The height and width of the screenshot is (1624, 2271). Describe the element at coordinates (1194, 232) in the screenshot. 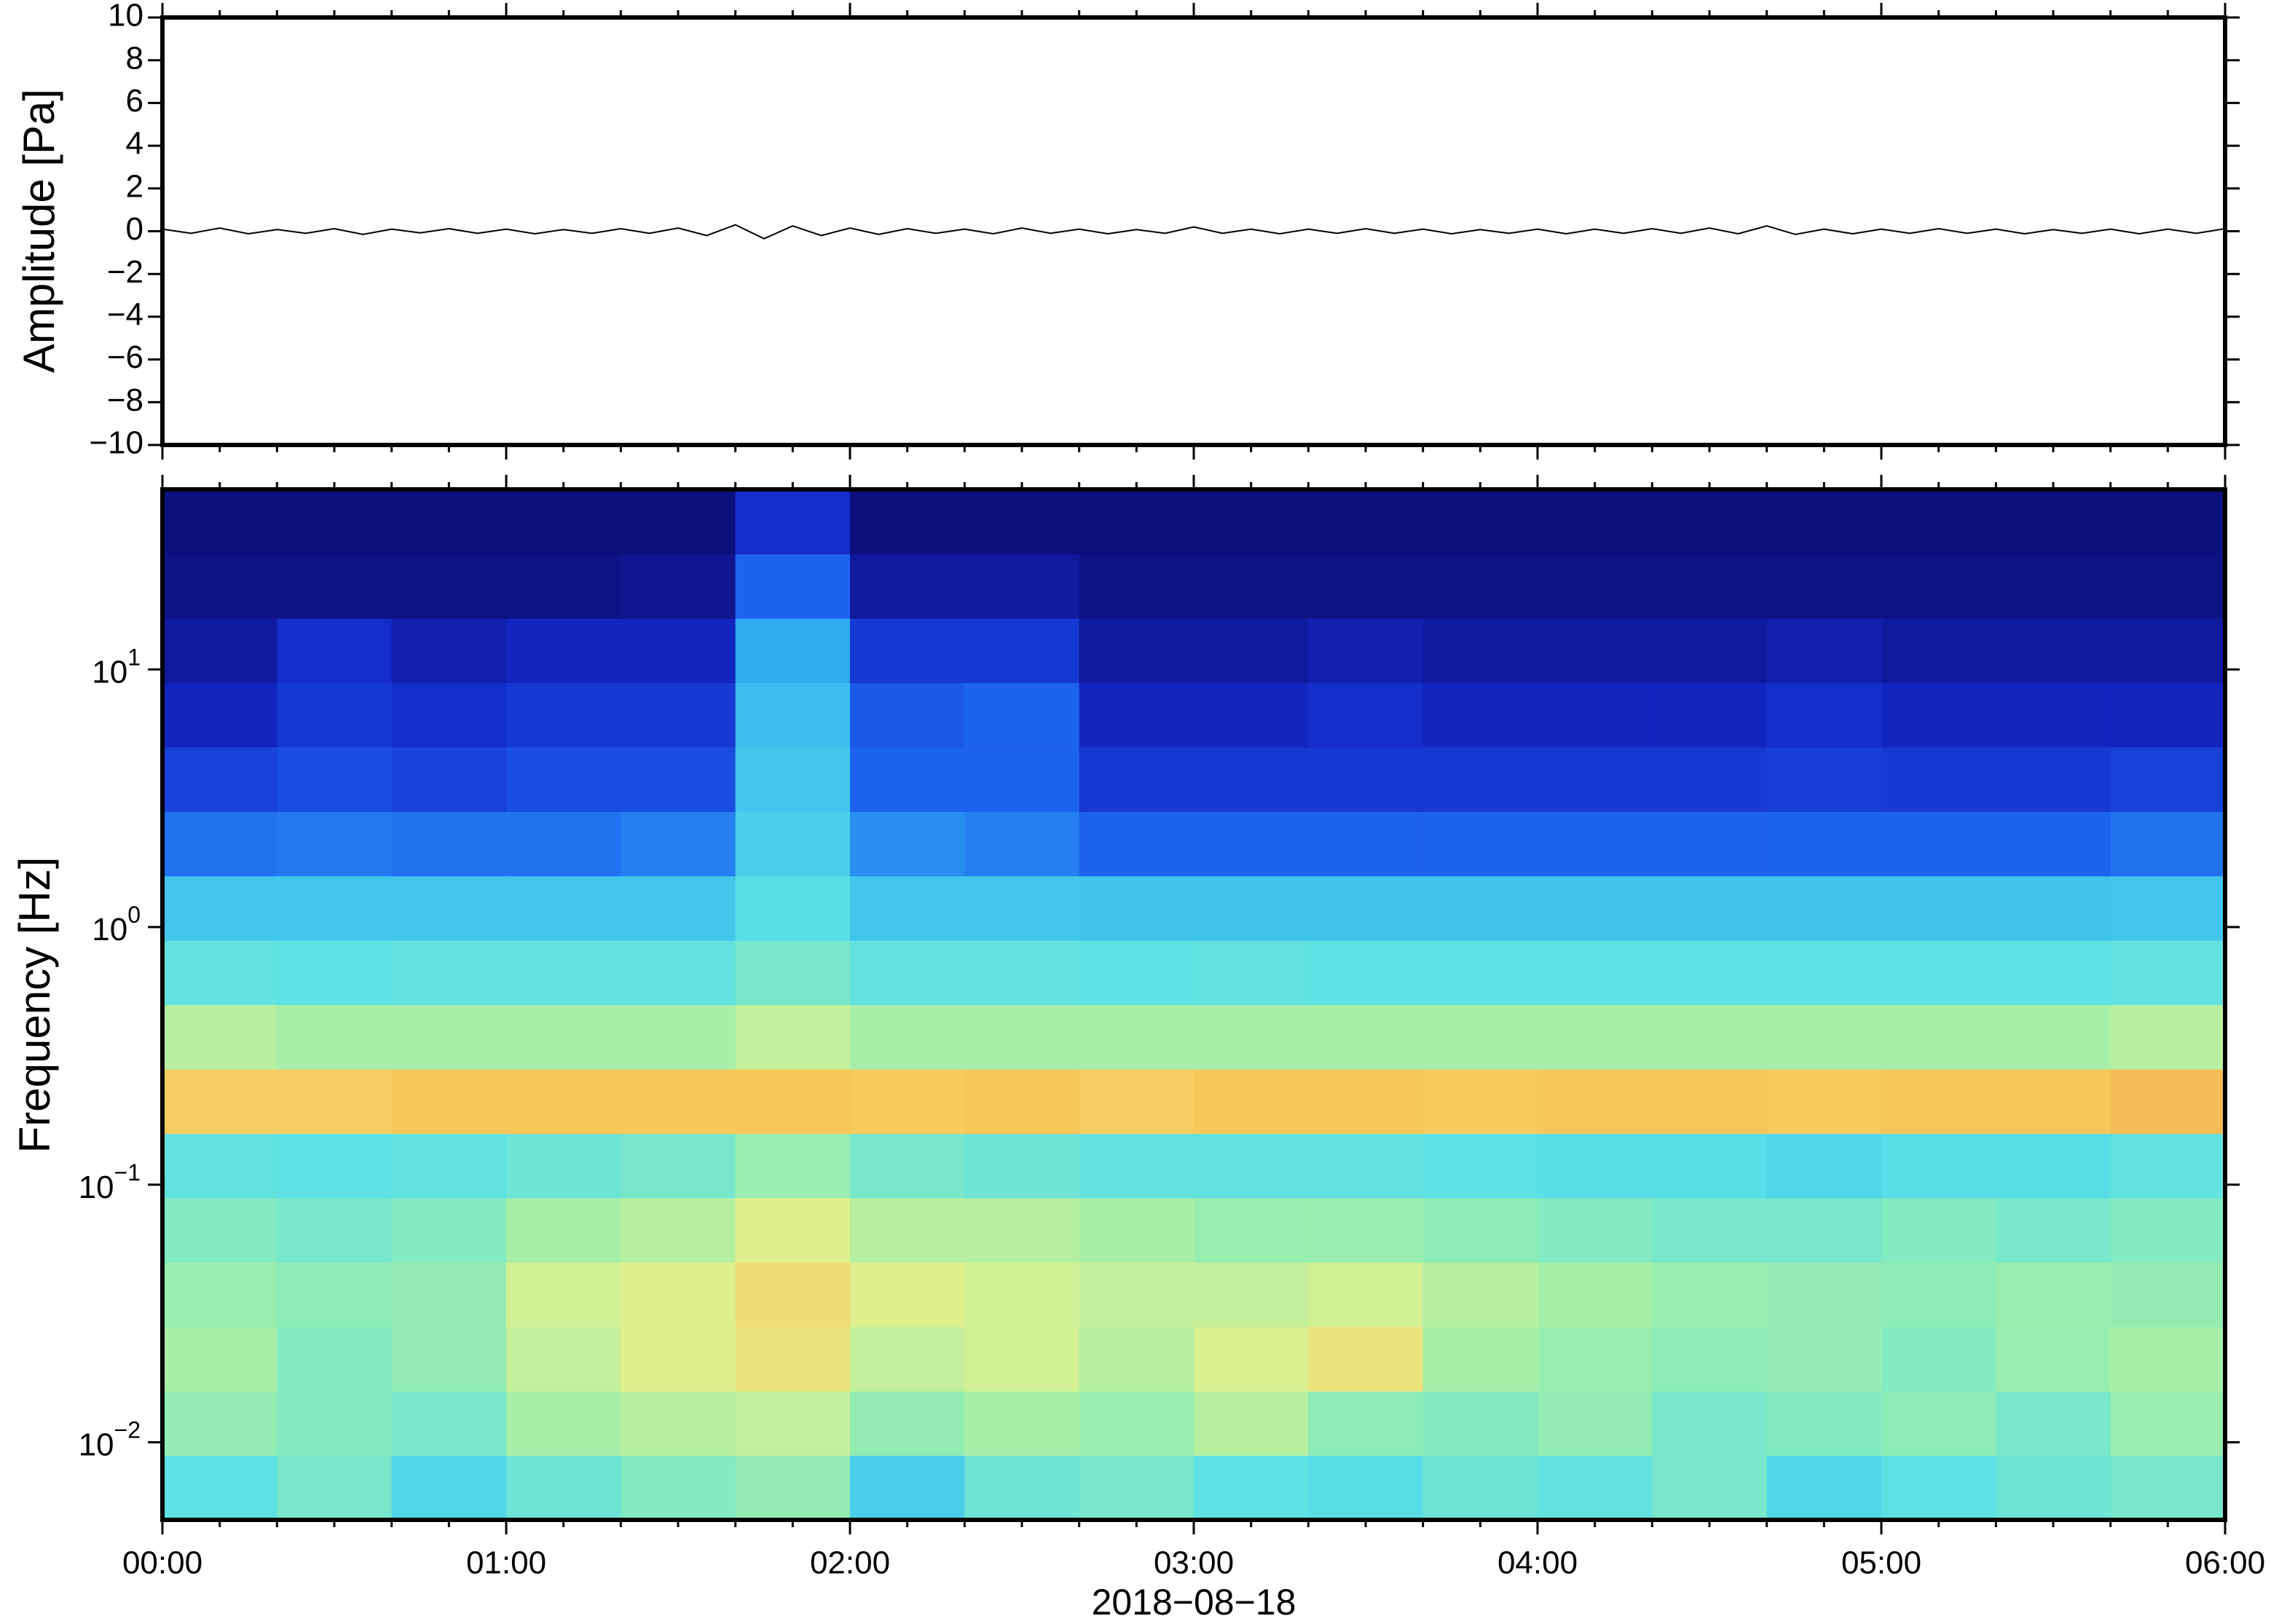

I see `waveform` at that location.